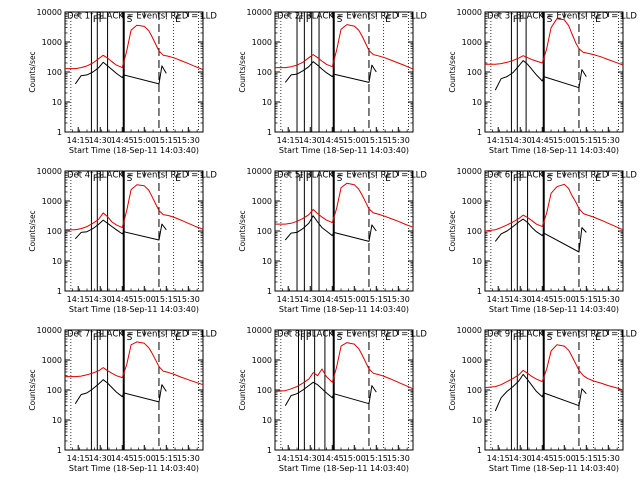 The width and height of the screenshot is (640, 480). What do you see at coordinates (562, 335) in the screenshot?
I see `chart-title: Det 9f BLACK = Events, RED = LLD` at bounding box center [562, 335].